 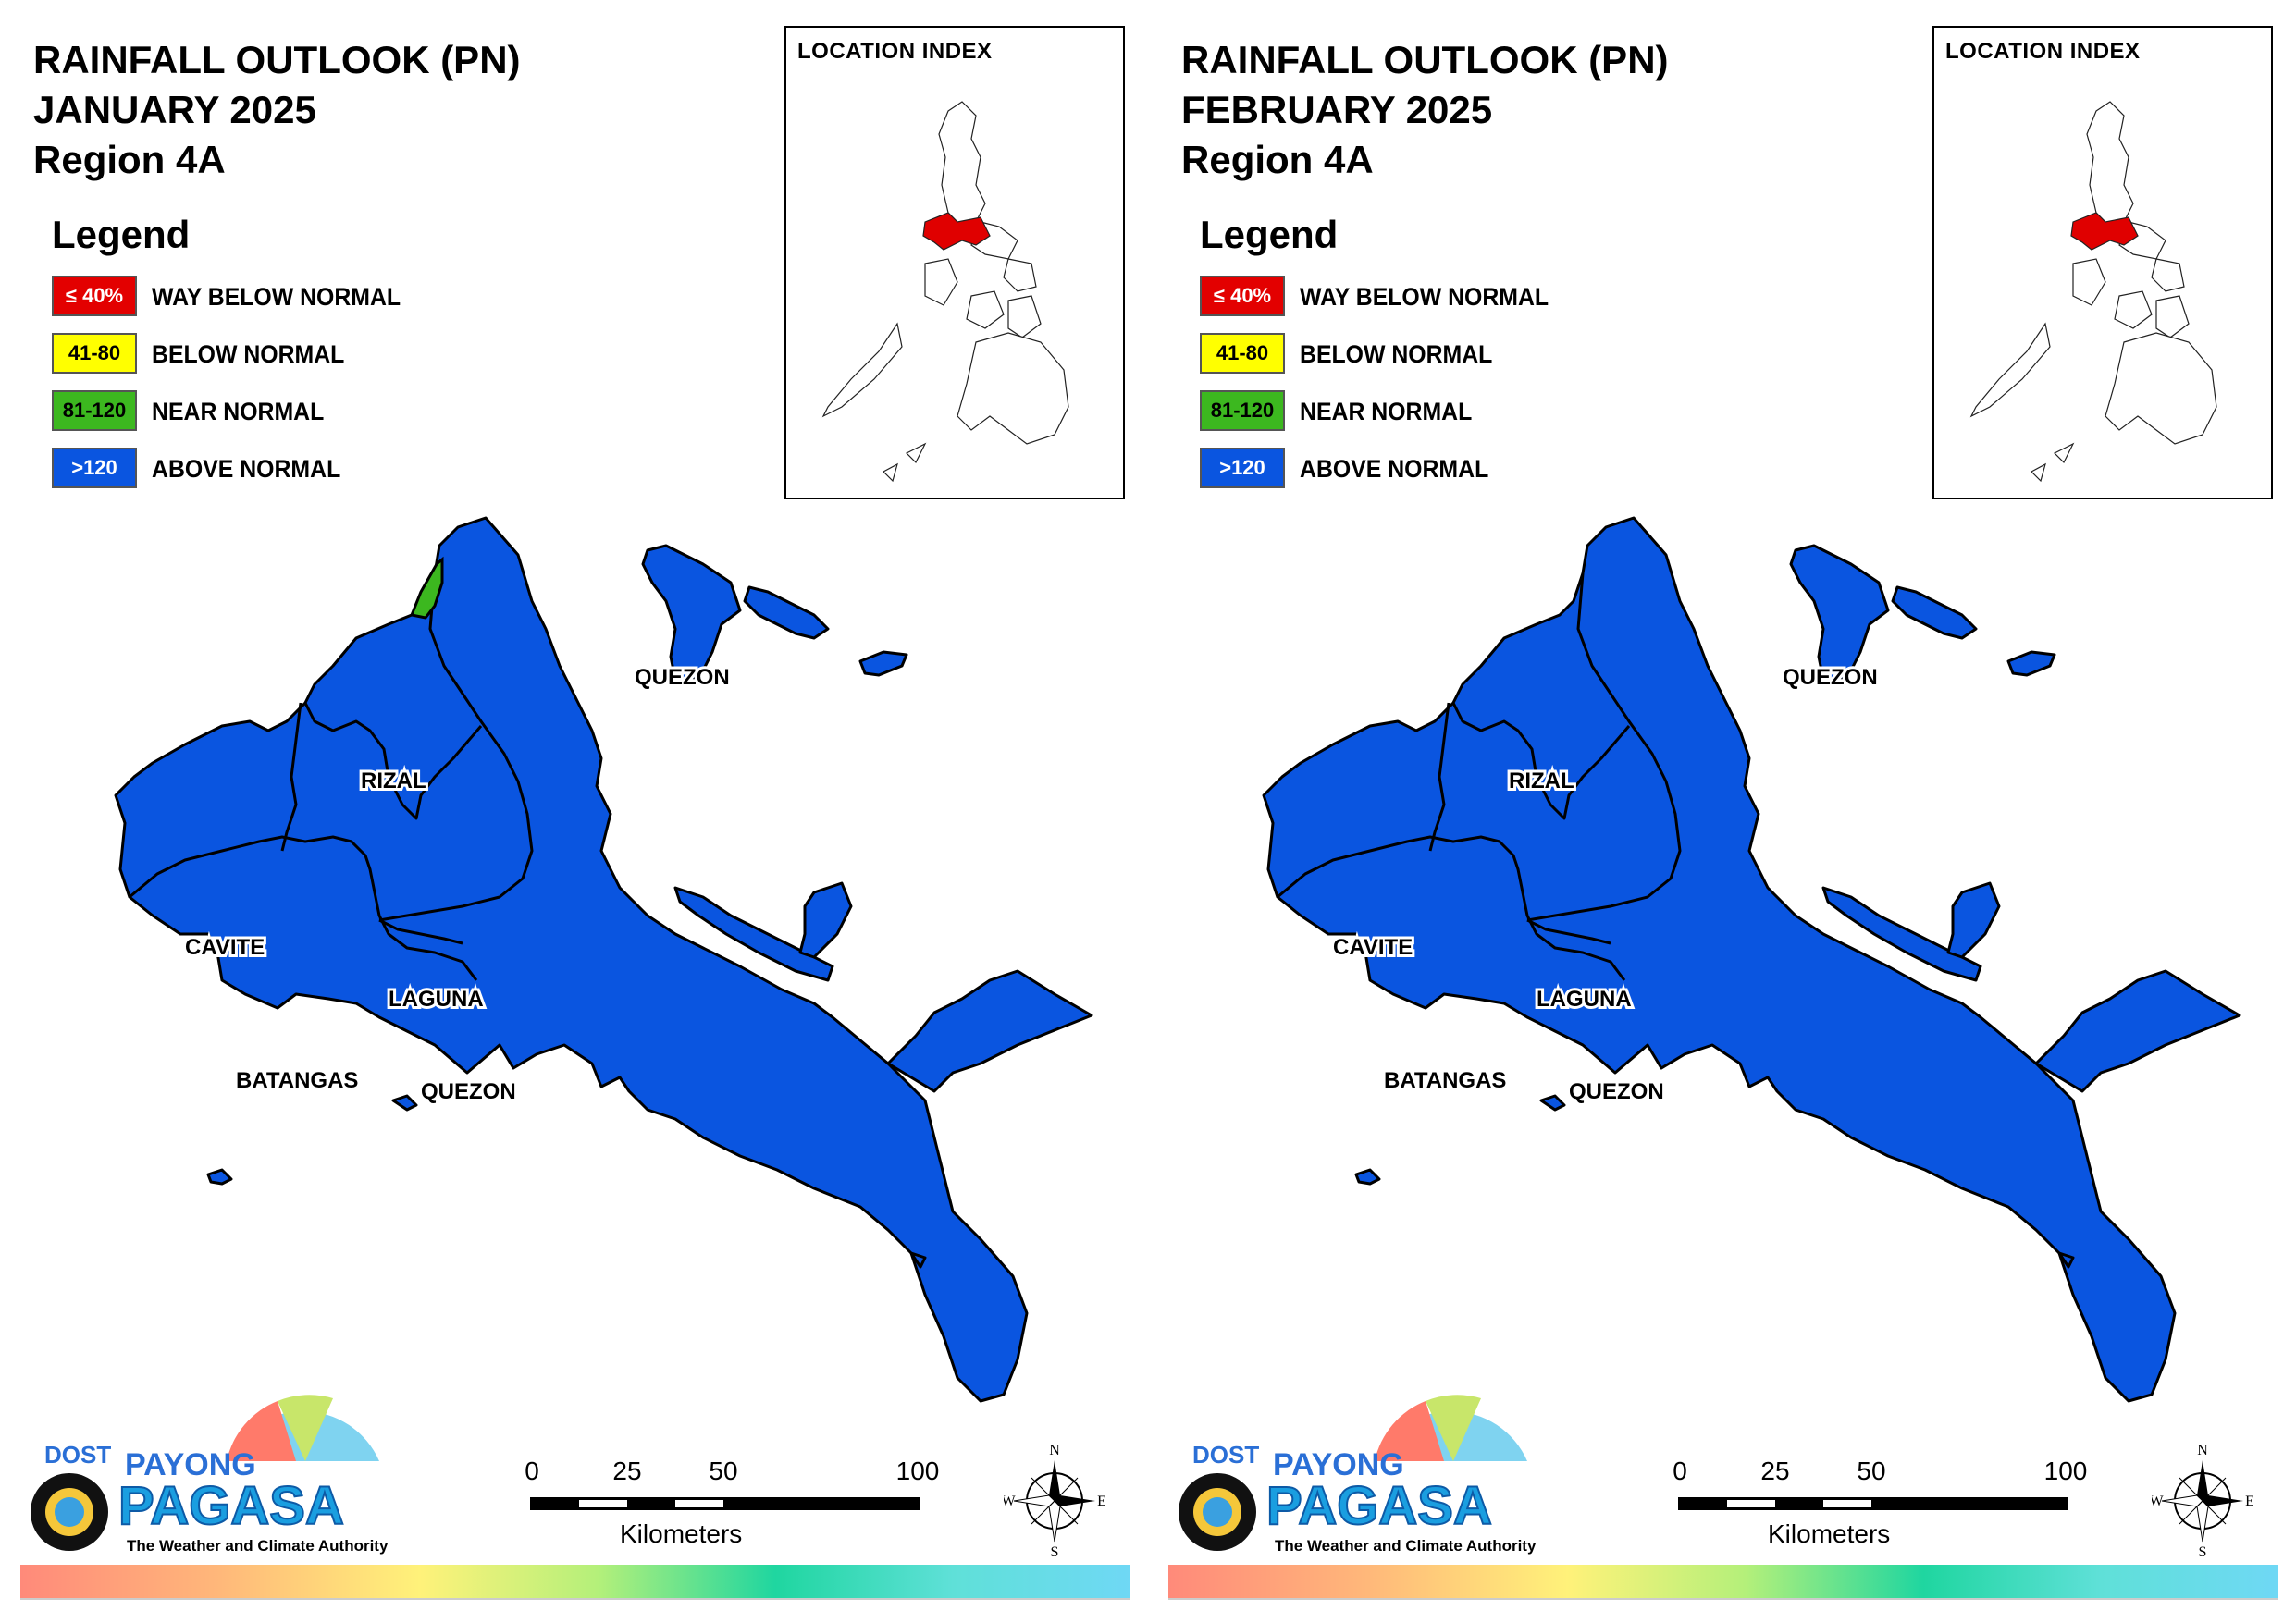 What do you see at coordinates (258, 1546) in the screenshot?
I see `logo-tagline: The Weather and Climate Authority` at bounding box center [258, 1546].